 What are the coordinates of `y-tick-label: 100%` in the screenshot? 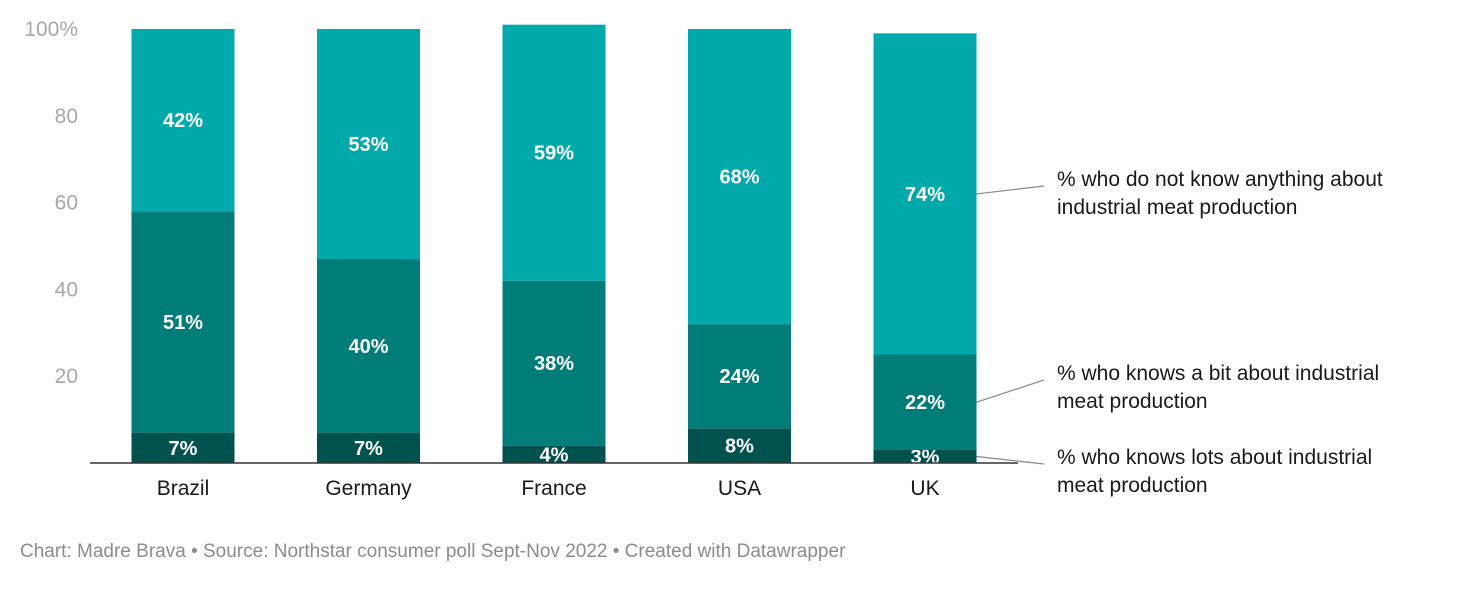 It's located at (51, 29).